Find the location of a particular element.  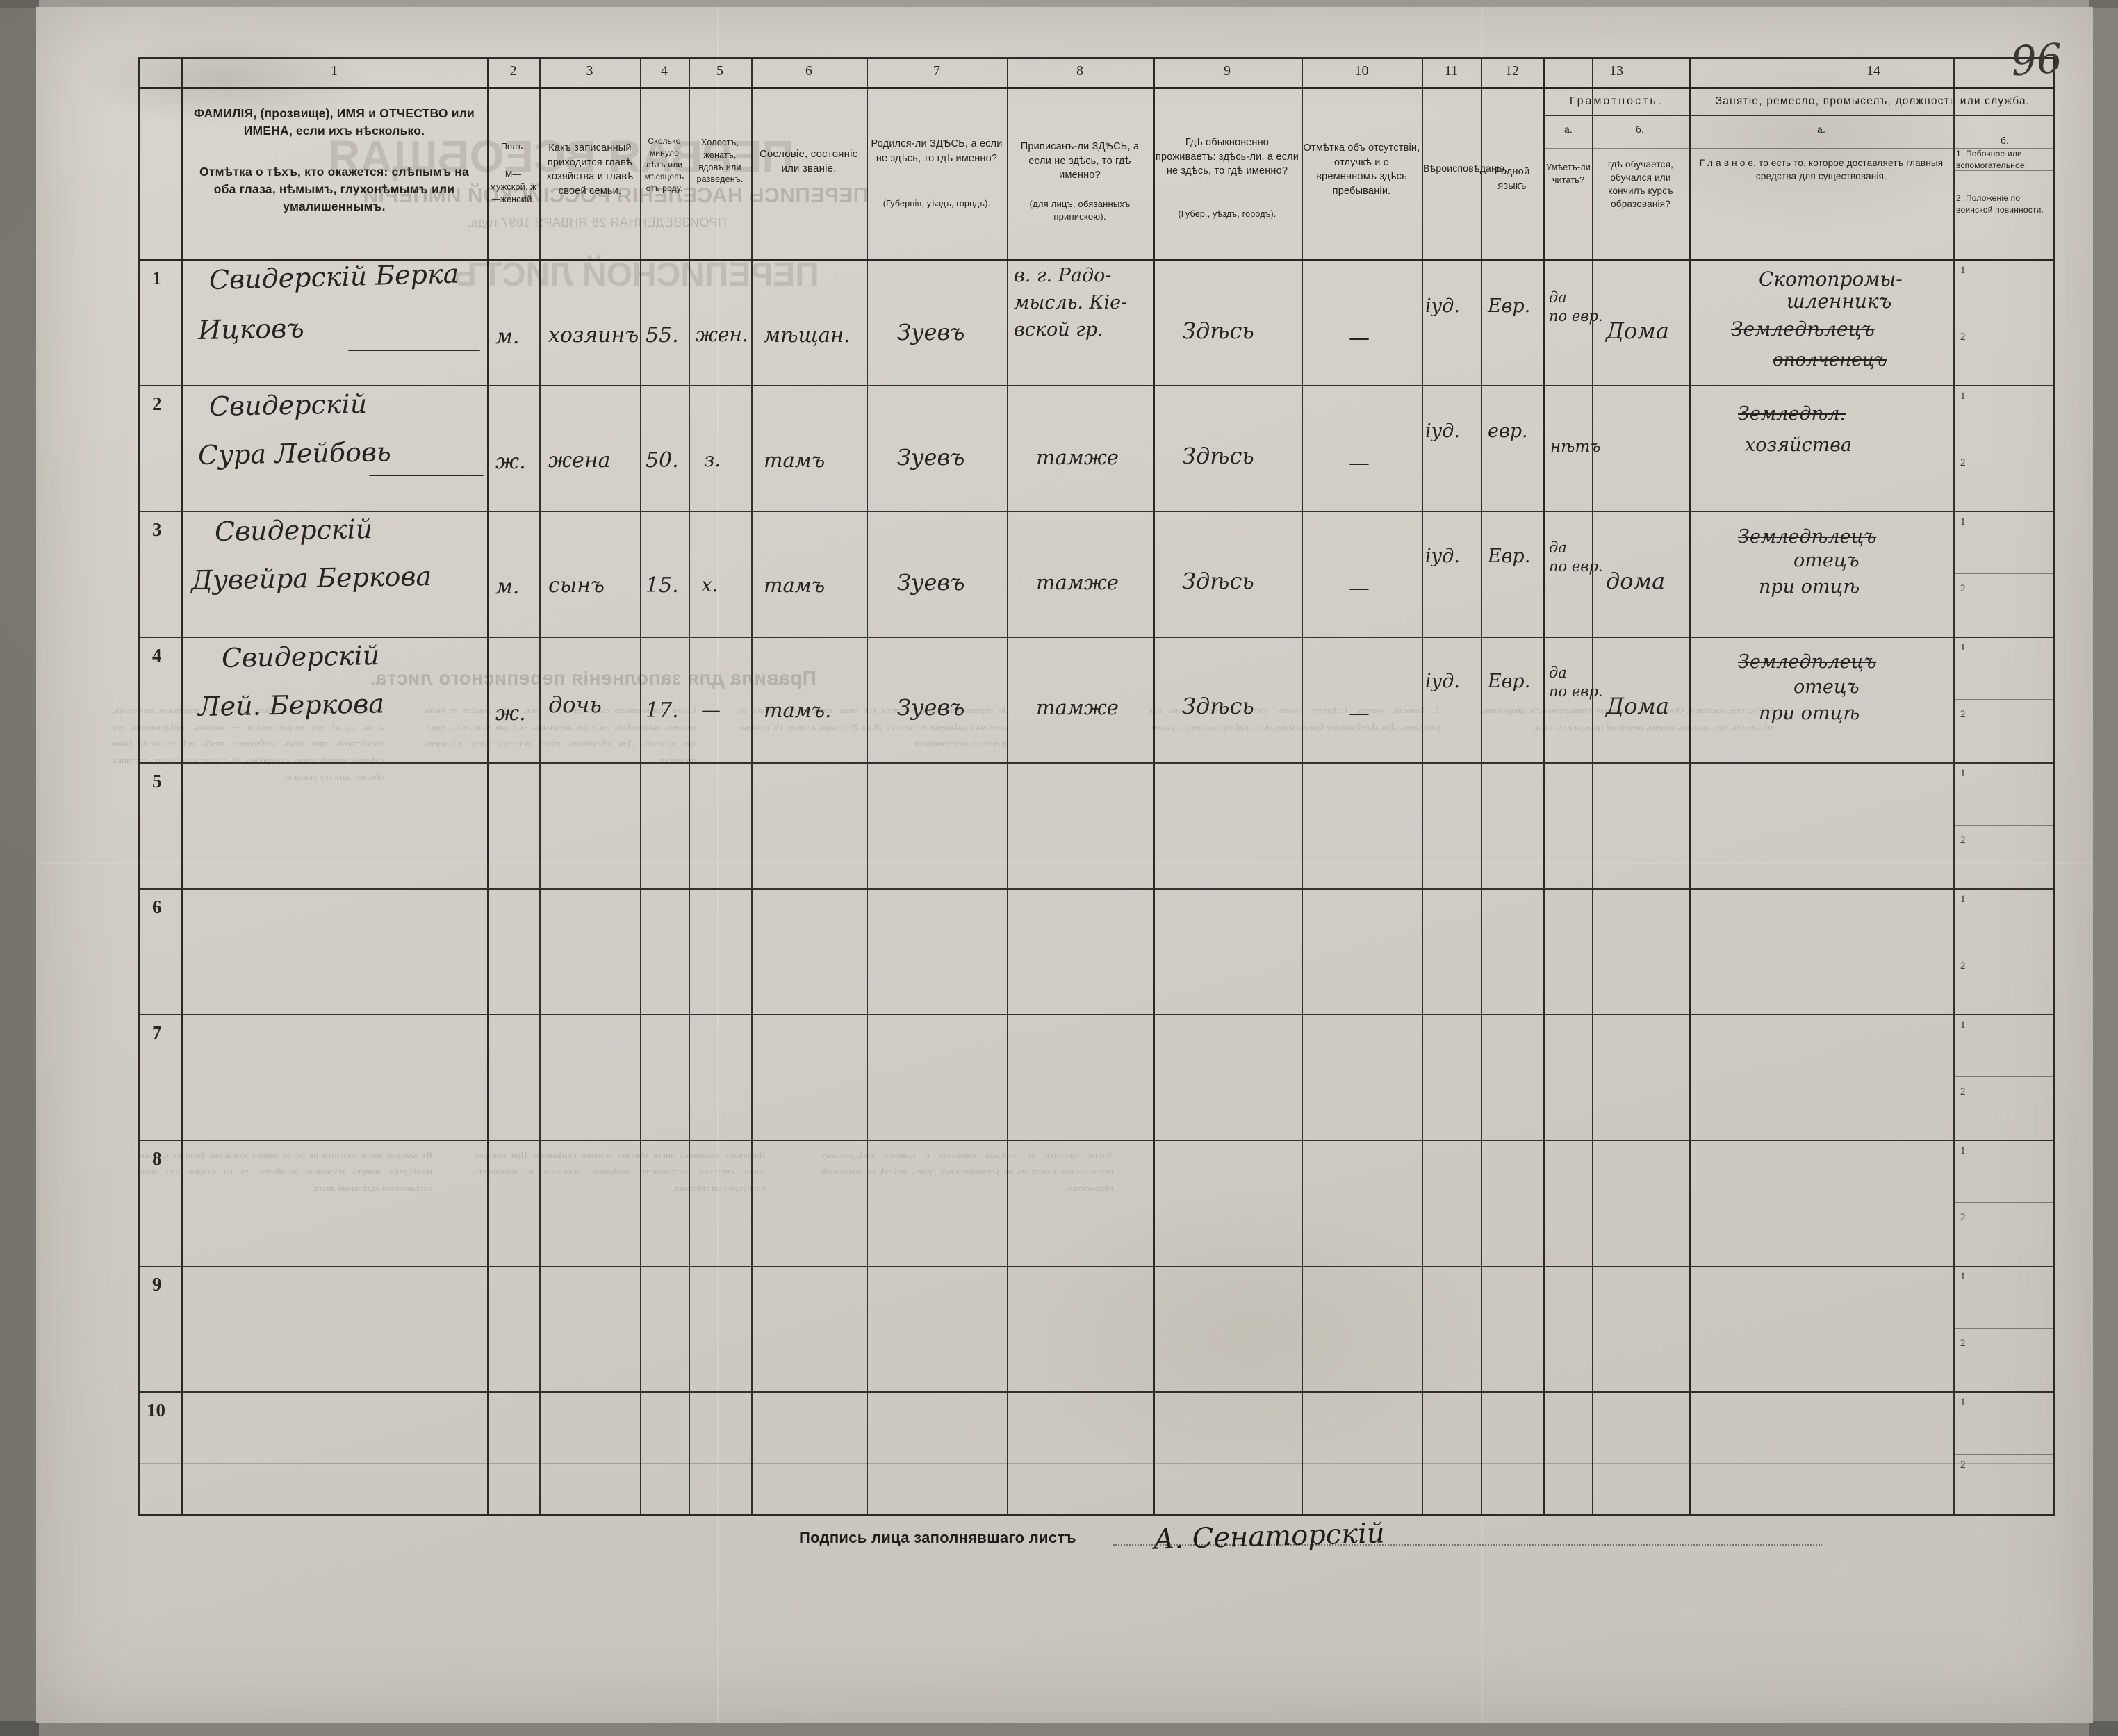

entry-name: Свидерскiй is located at coordinates (300, 656).